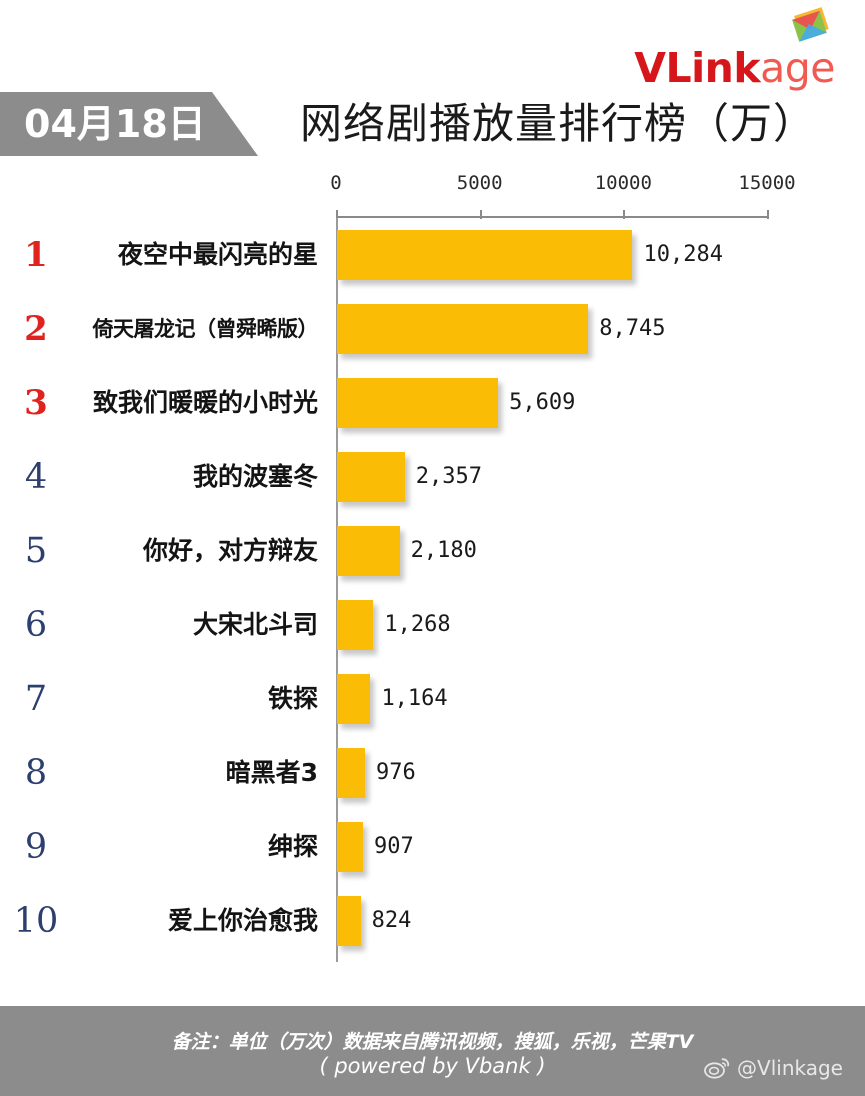 The width and height of the screenshot is (865, 1096). What do you see at coordinates (767, 183) in the screenshot?
I see `x-tick-label: 15000` at bounding box center [767, 183].